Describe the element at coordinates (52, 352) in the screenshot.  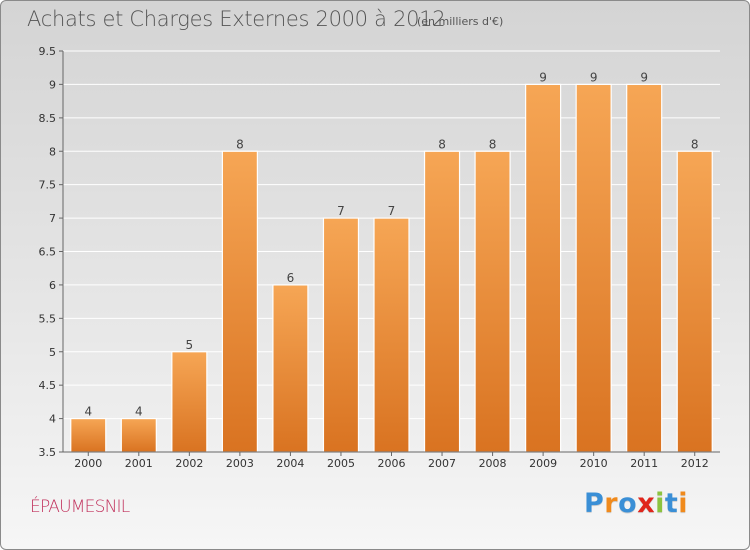
I see `y-tick-label: 5` at that location.